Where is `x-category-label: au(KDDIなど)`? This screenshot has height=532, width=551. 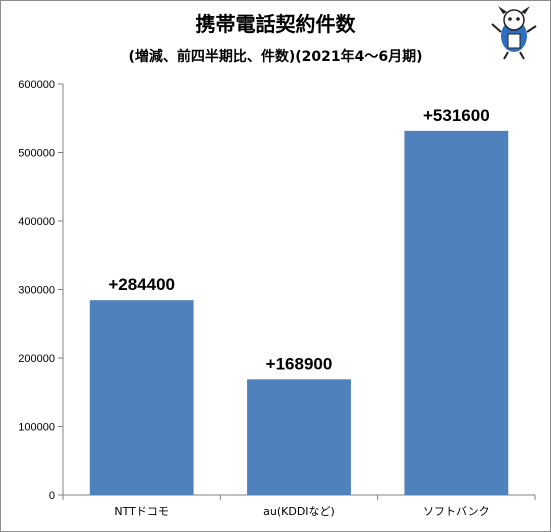
x-category-label: au(KDDIなど) is located at coordinates (299, 511).